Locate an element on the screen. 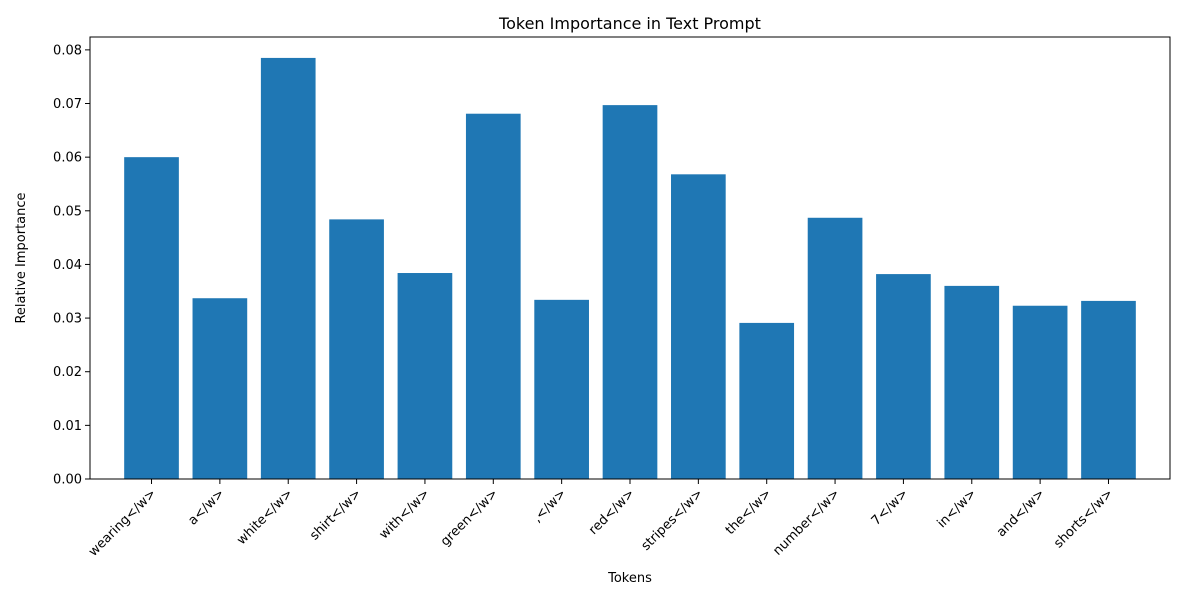  x-tick-label-7: red</w> is located at coordinates (612, 512).